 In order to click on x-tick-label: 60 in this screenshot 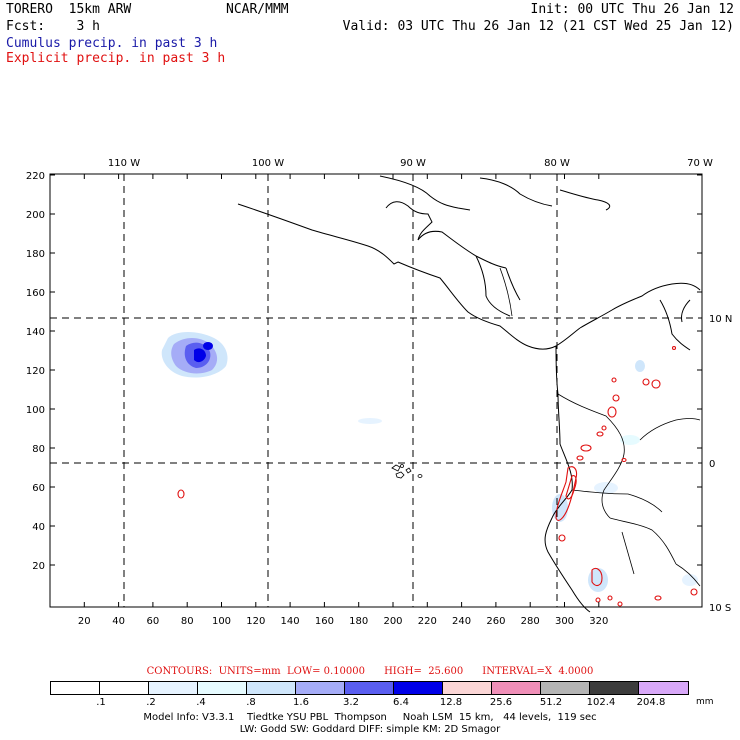, I will do `click(153, 621)`.